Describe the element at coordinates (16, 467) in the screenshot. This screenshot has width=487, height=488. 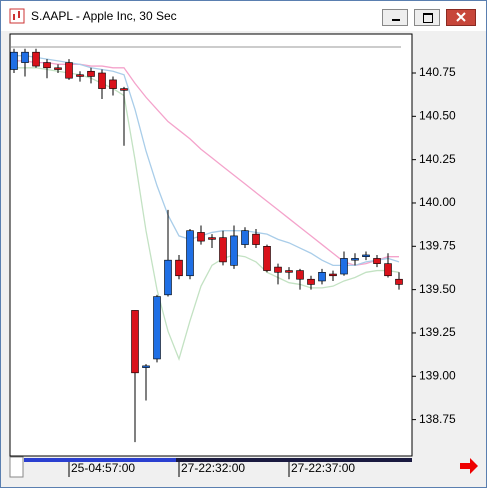
I see `scroll-box` at that location.